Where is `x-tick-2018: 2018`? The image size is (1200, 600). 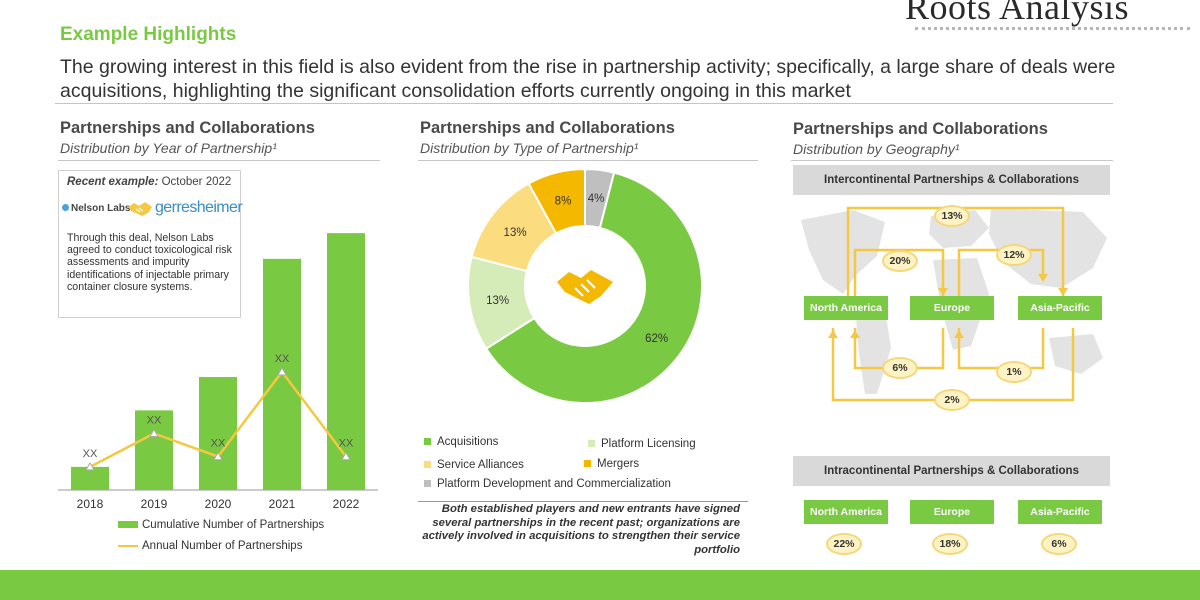
x-tick-2018: 2018 is located at coordinates (90, 504).